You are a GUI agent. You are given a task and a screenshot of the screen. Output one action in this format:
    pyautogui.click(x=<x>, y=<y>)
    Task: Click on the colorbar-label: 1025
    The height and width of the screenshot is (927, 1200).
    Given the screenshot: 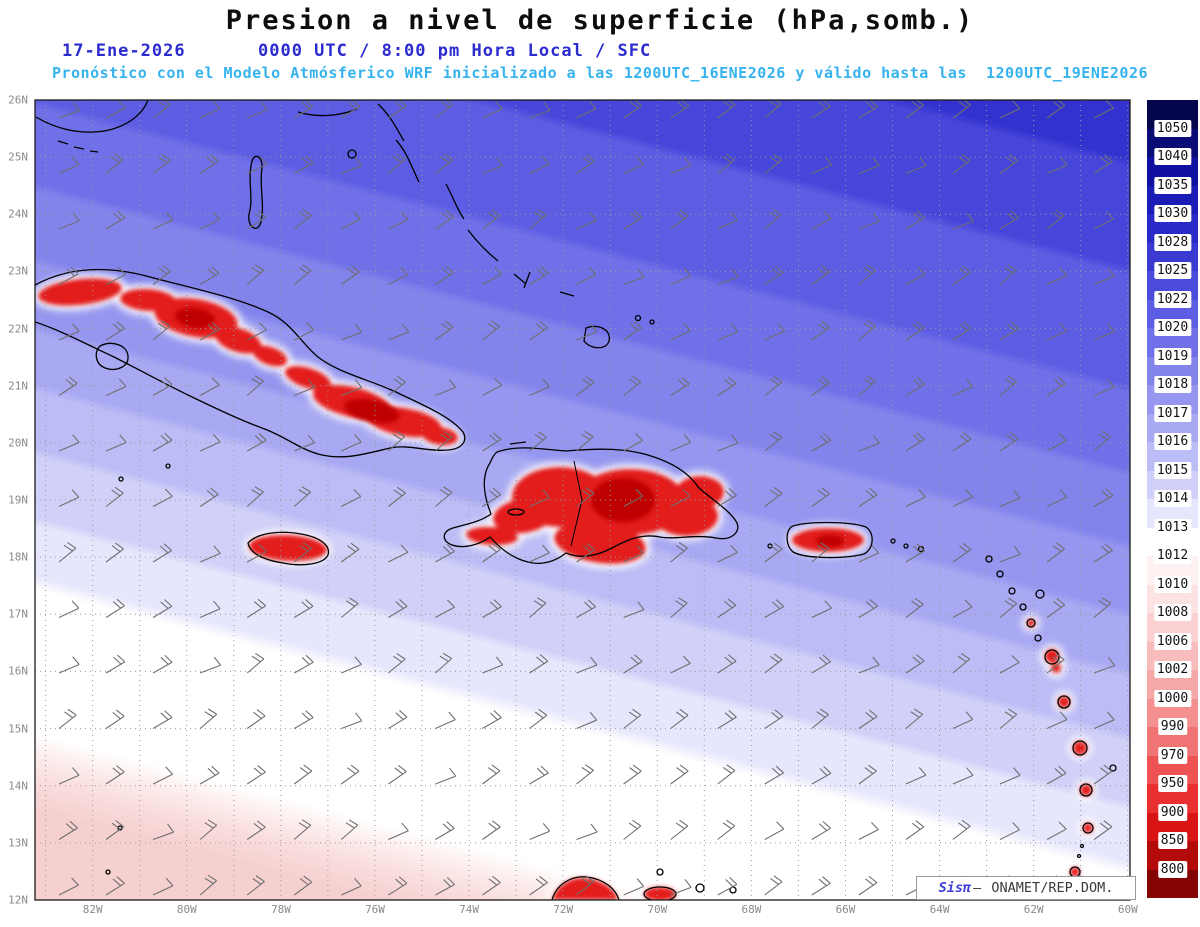 What is the action you would take?
    pyautogui.click(x=1172, y=270)
    